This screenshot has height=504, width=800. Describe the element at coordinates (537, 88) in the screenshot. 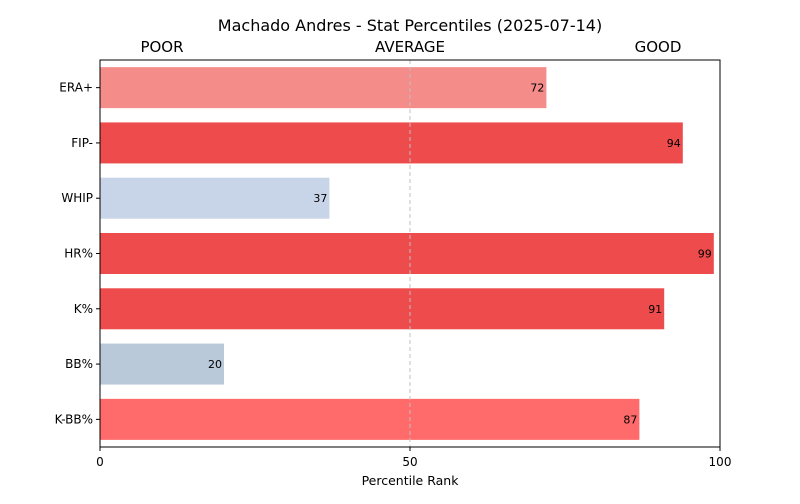

I see `value-label-0: 72` at that location.